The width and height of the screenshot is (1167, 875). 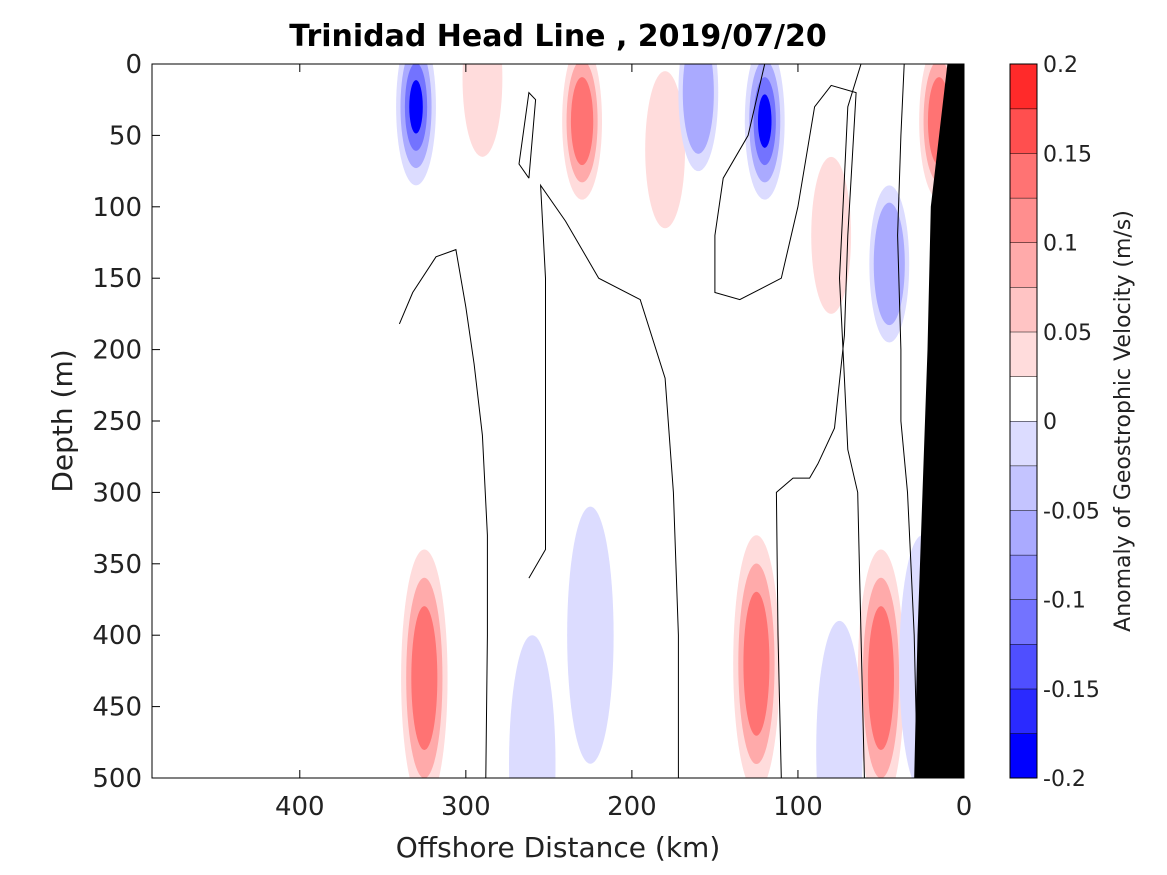 I want to click on y-tick-label-500: 500, so click(x=117, y=779).